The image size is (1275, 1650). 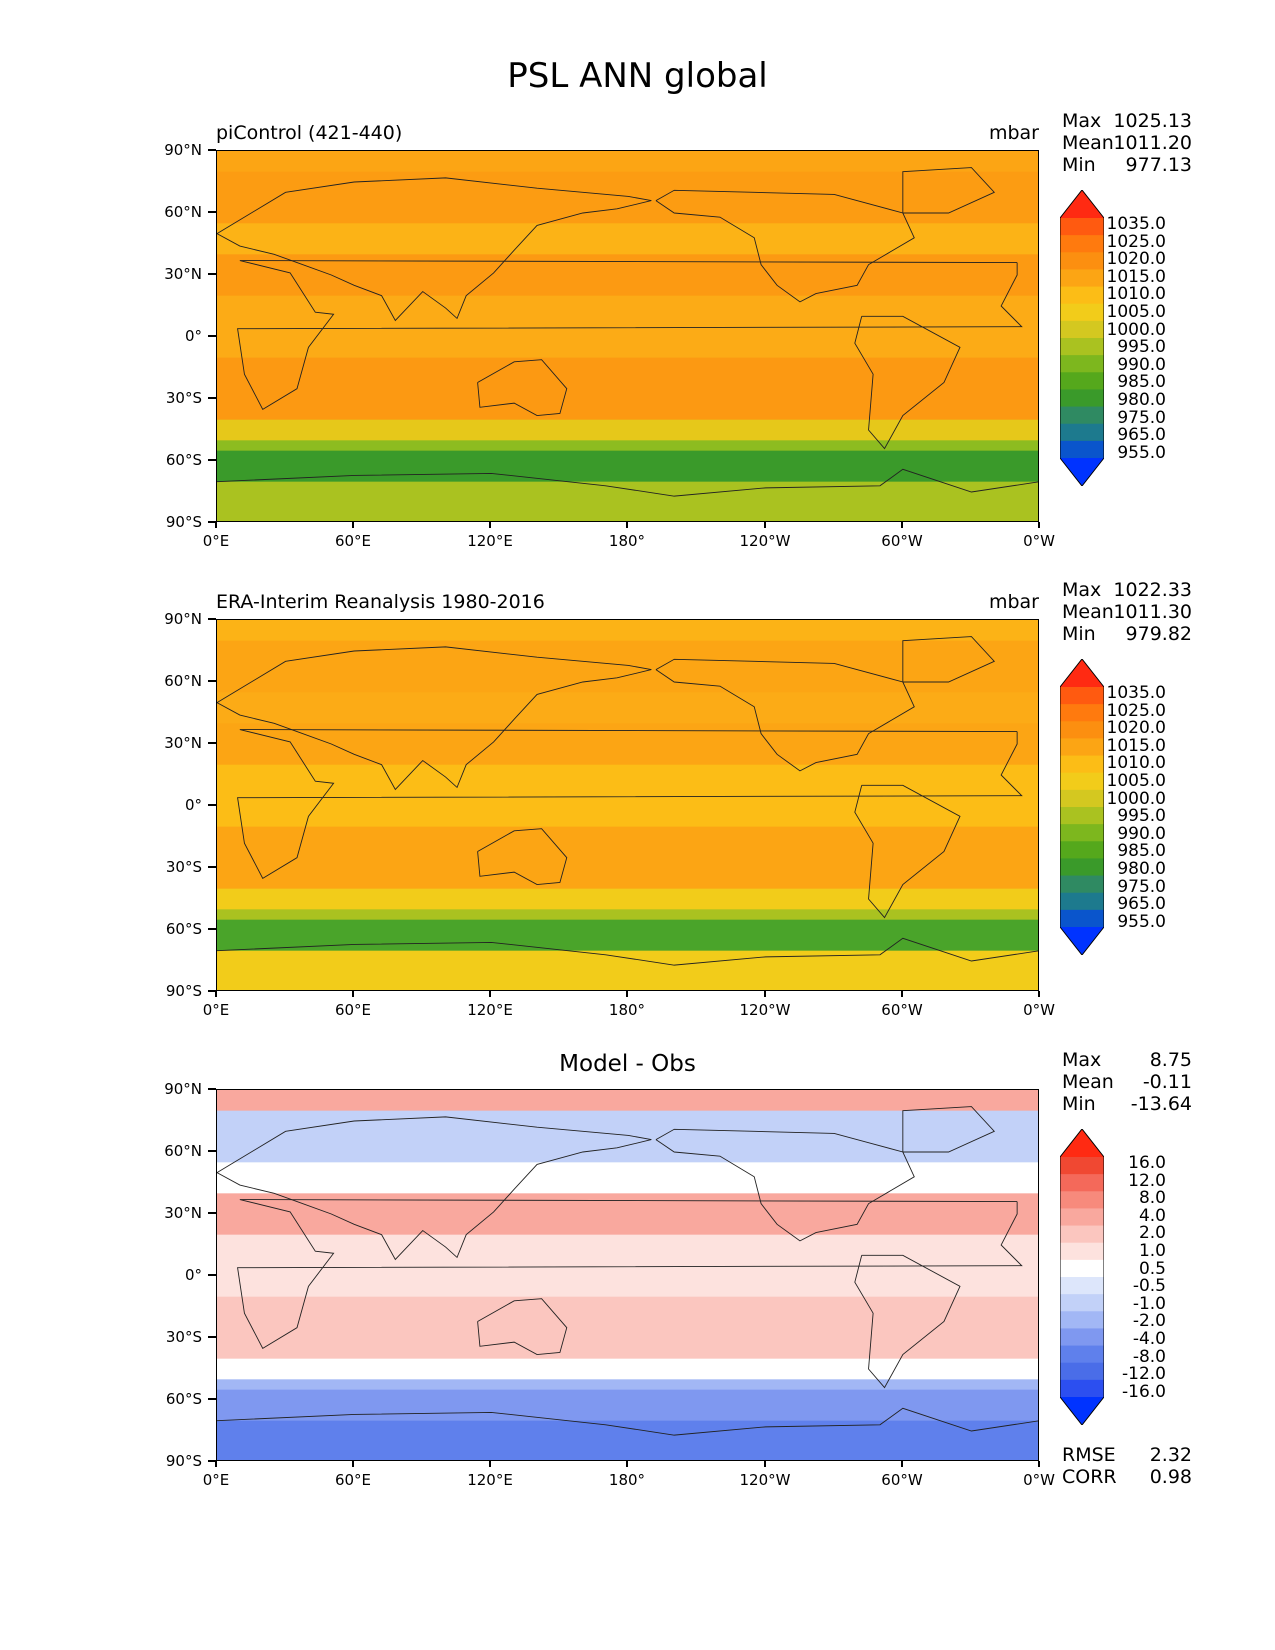 I want to click on colorbar-label: -16.0, so click(x=1144, y=1392).